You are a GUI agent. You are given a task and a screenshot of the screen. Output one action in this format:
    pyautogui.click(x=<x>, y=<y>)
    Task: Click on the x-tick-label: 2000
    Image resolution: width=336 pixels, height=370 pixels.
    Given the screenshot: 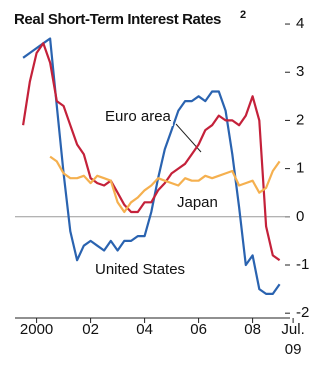 What is the action you would take?
    pyautogui.click(x=36, y=329)
    